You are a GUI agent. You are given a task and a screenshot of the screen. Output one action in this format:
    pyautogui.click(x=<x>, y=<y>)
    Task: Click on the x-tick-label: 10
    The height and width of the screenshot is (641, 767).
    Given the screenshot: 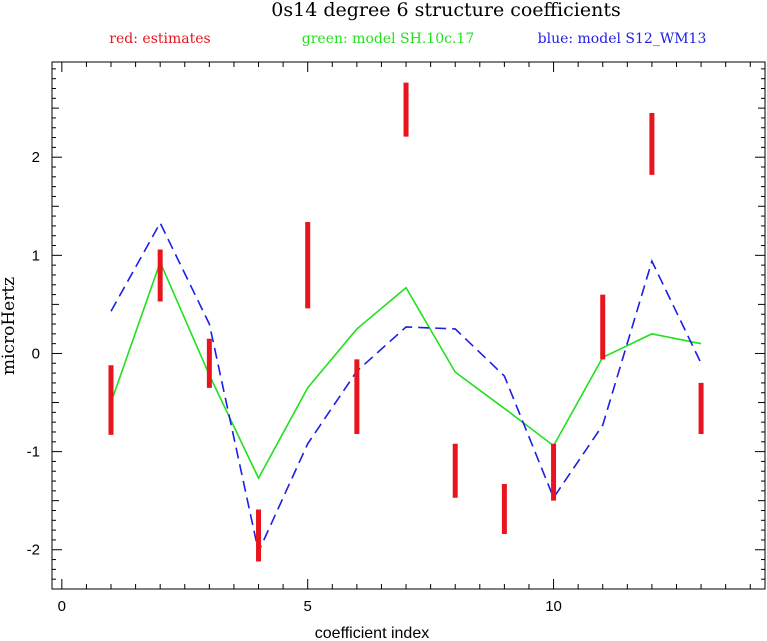 What is the action you would take?
    pyautogui.click(x=553, y=606)
    